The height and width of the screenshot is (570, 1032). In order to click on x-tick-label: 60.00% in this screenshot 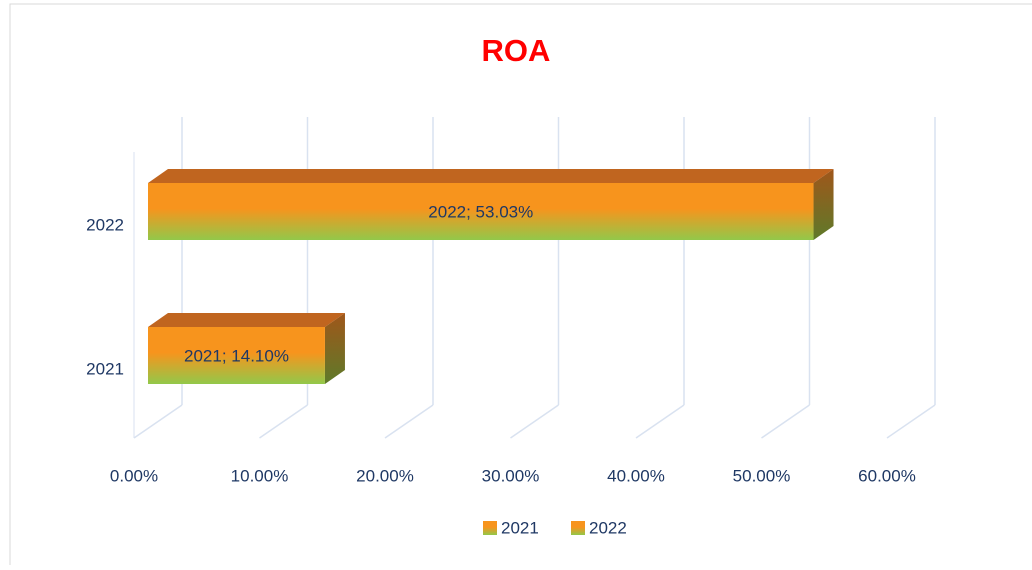, I will do `click(887, 475)`.